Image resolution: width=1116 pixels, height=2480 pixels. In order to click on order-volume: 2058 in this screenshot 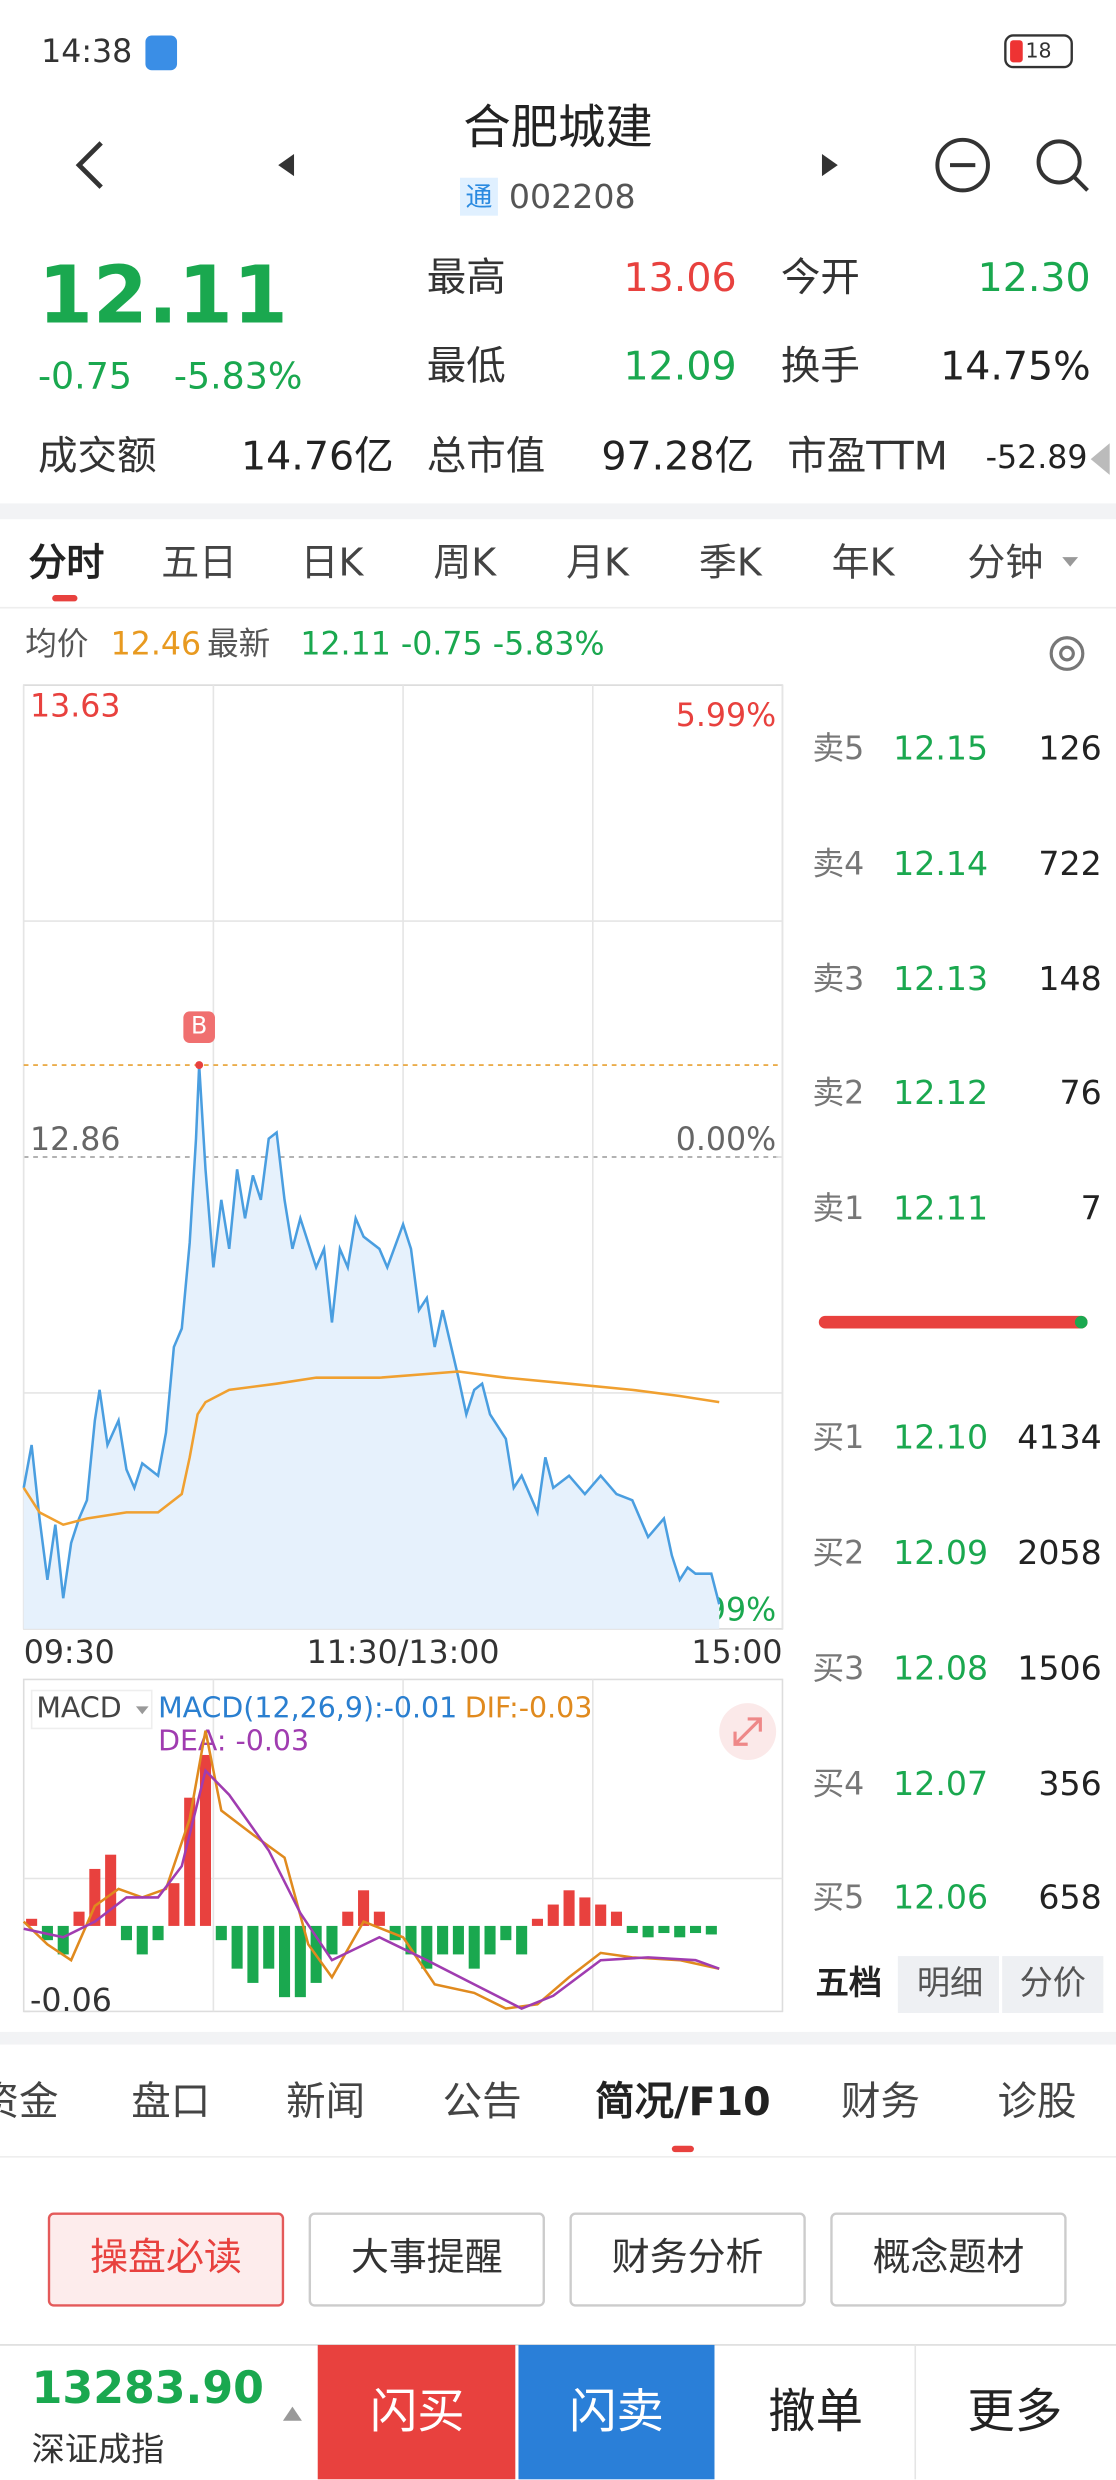, I will do `click(1059, 1552)`.